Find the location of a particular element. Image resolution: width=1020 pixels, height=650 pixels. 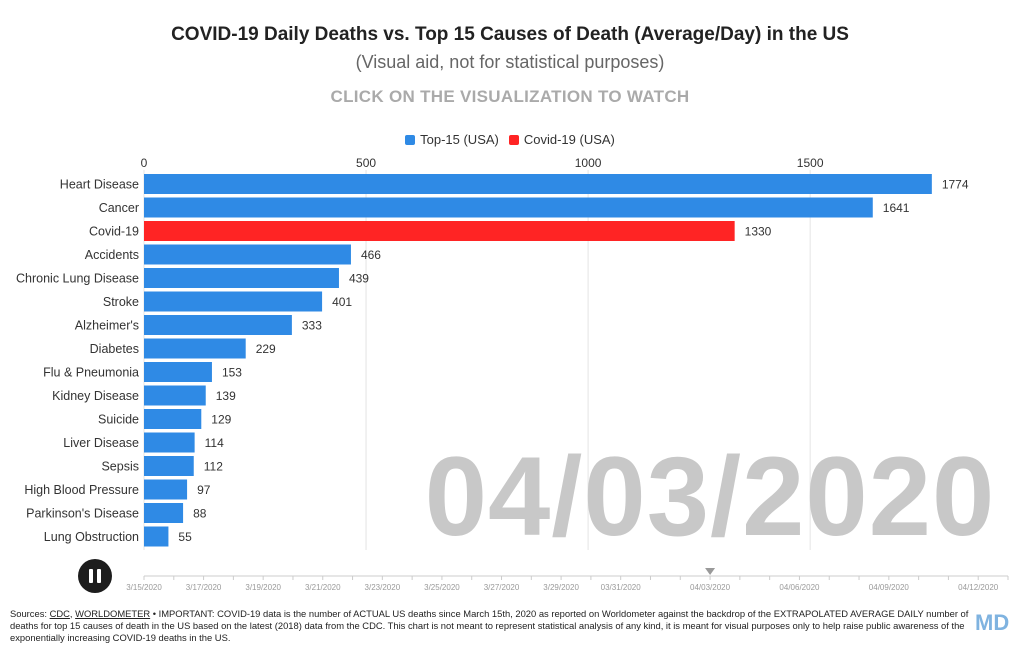

click-to-watch-prompt: CLICK ON THE VISUALIZATION TO WATCH is located at coordinates (510, 96).